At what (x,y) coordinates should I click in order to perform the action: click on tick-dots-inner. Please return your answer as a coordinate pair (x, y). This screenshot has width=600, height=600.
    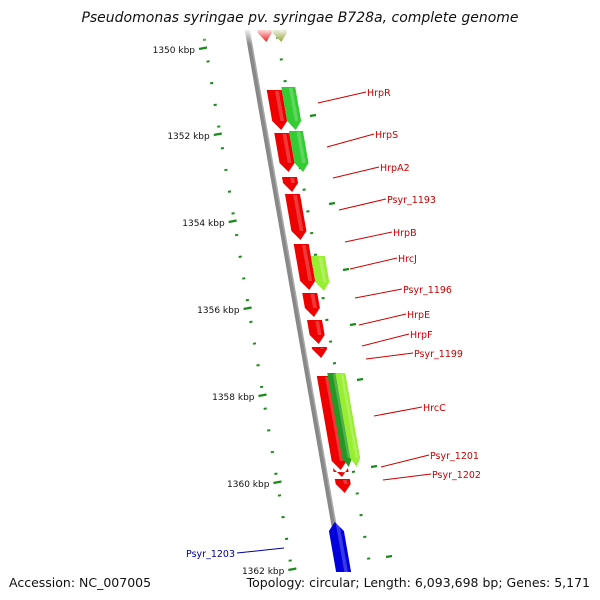
    Looking at the image, I should click on (247, 300).